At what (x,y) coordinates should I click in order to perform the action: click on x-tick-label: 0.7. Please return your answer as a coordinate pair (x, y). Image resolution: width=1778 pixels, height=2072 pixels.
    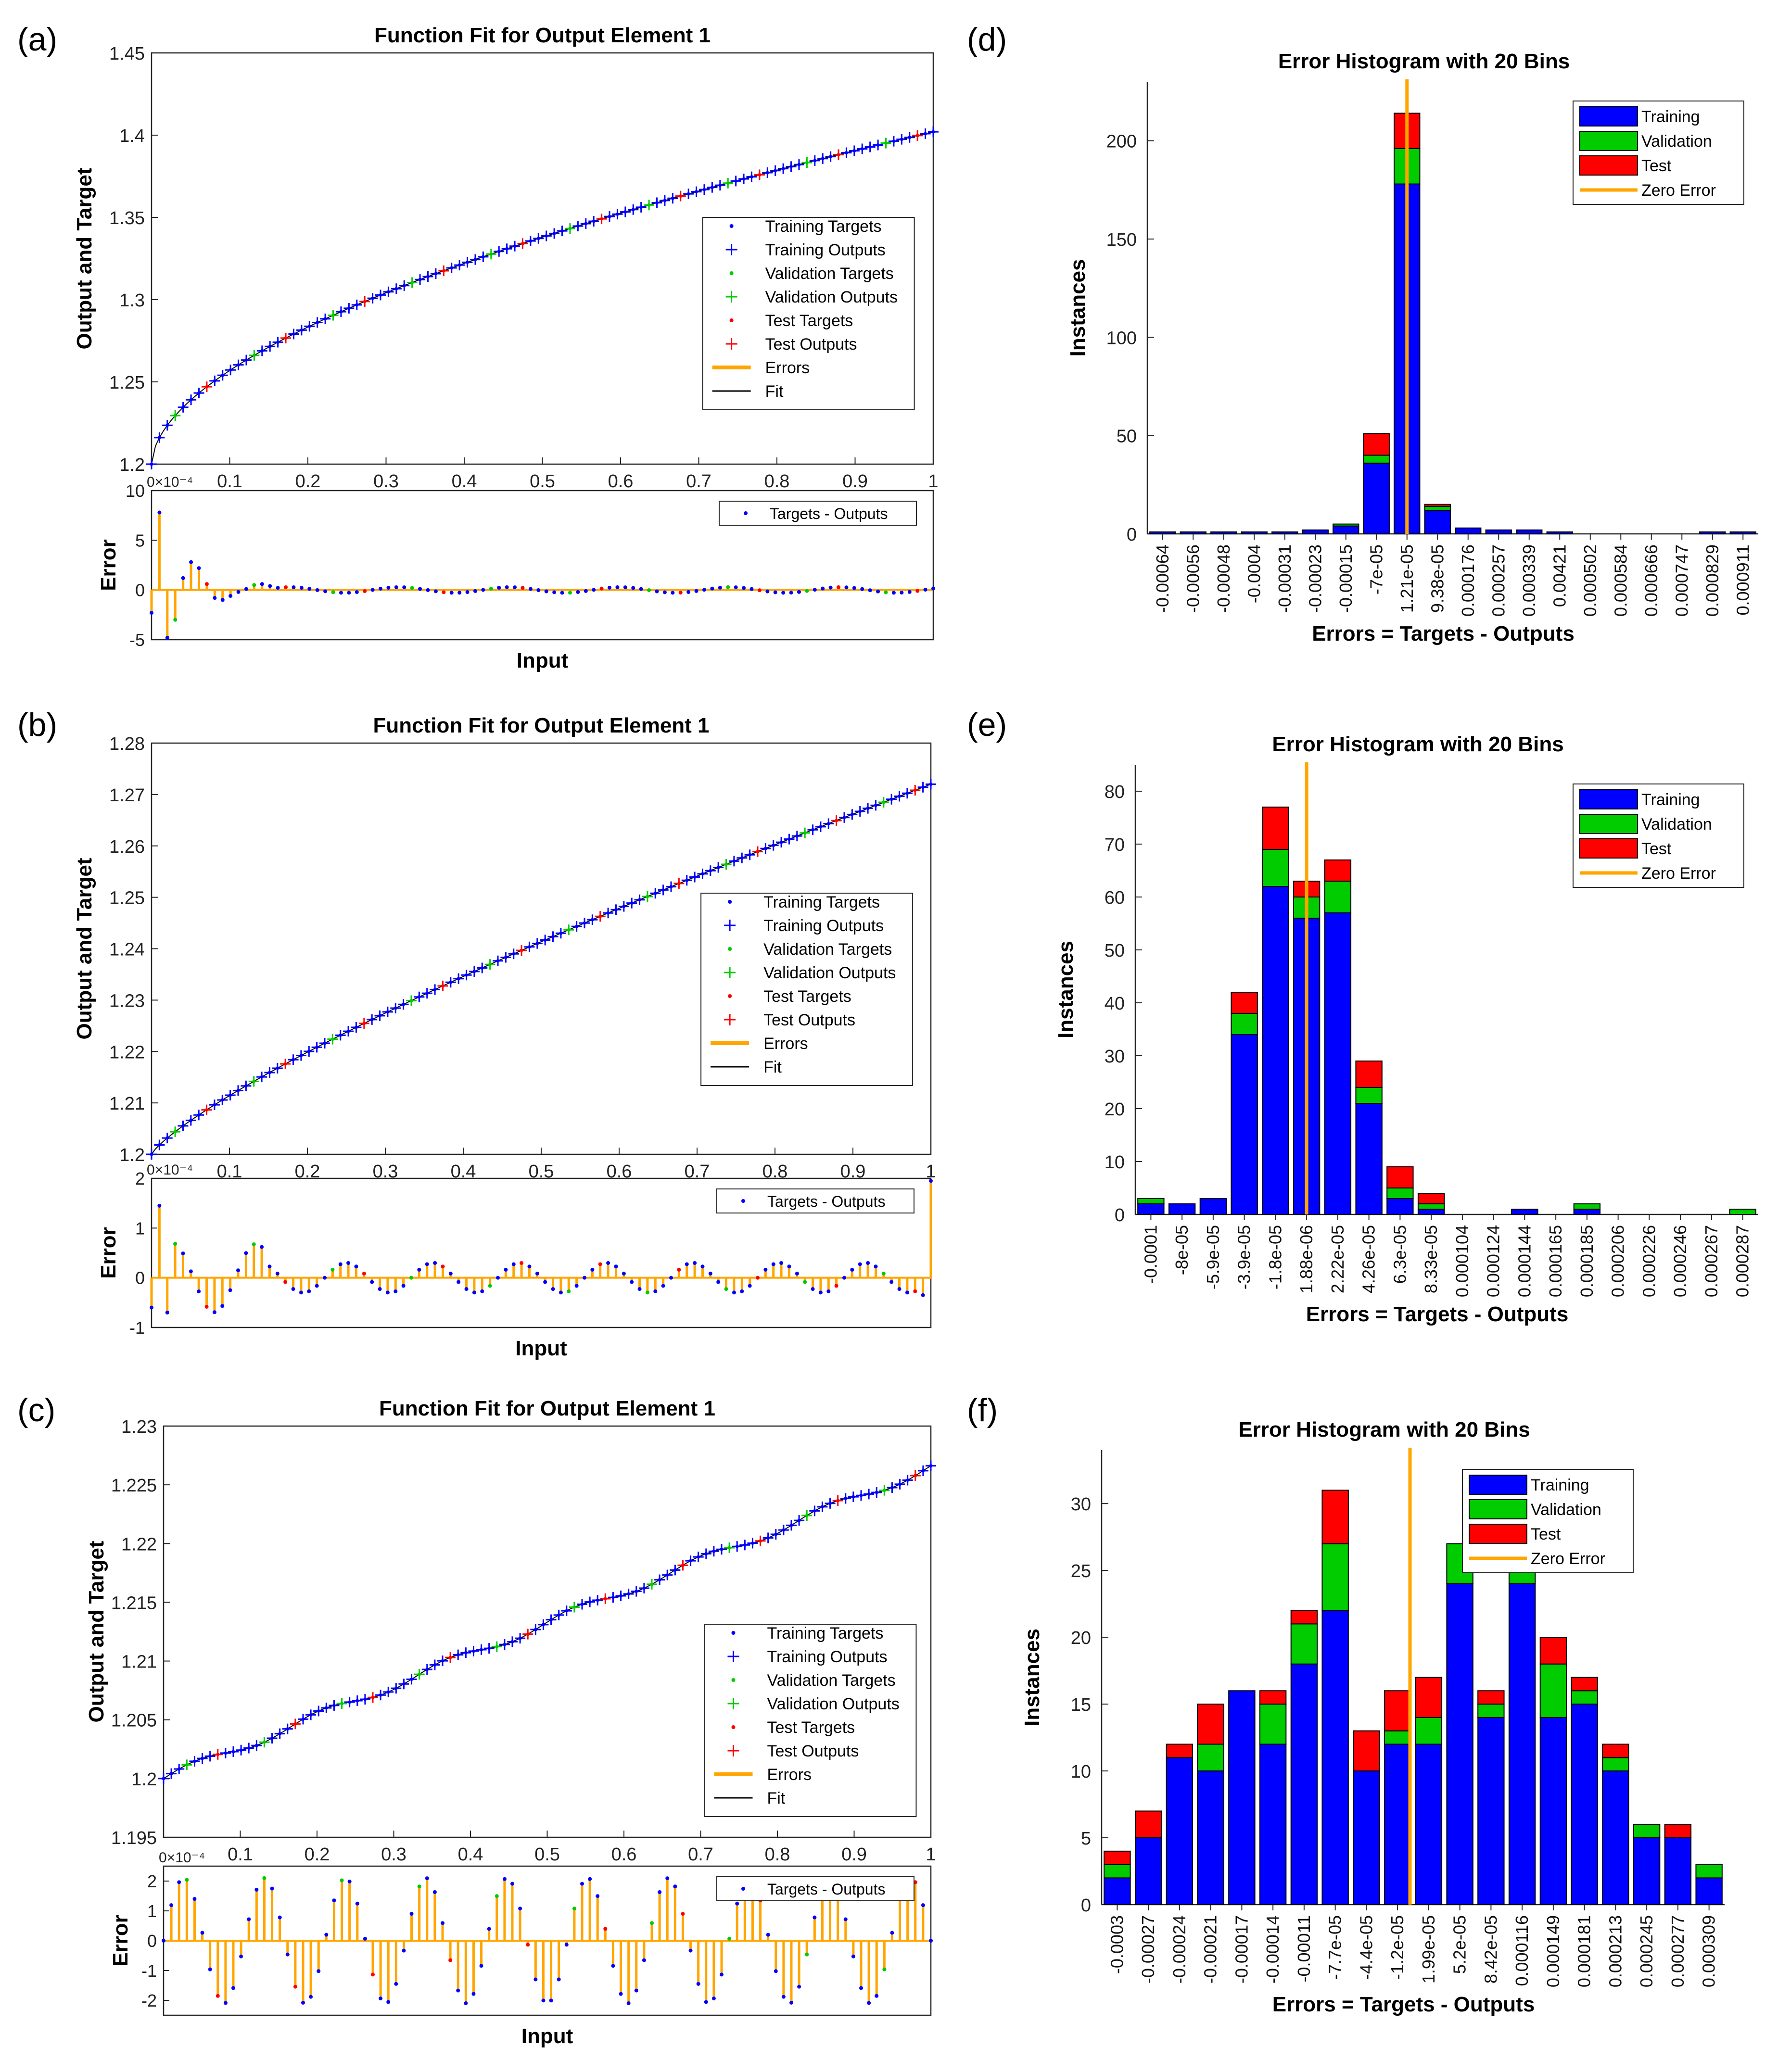
    Looking at the image, I should click on (700, 1855).